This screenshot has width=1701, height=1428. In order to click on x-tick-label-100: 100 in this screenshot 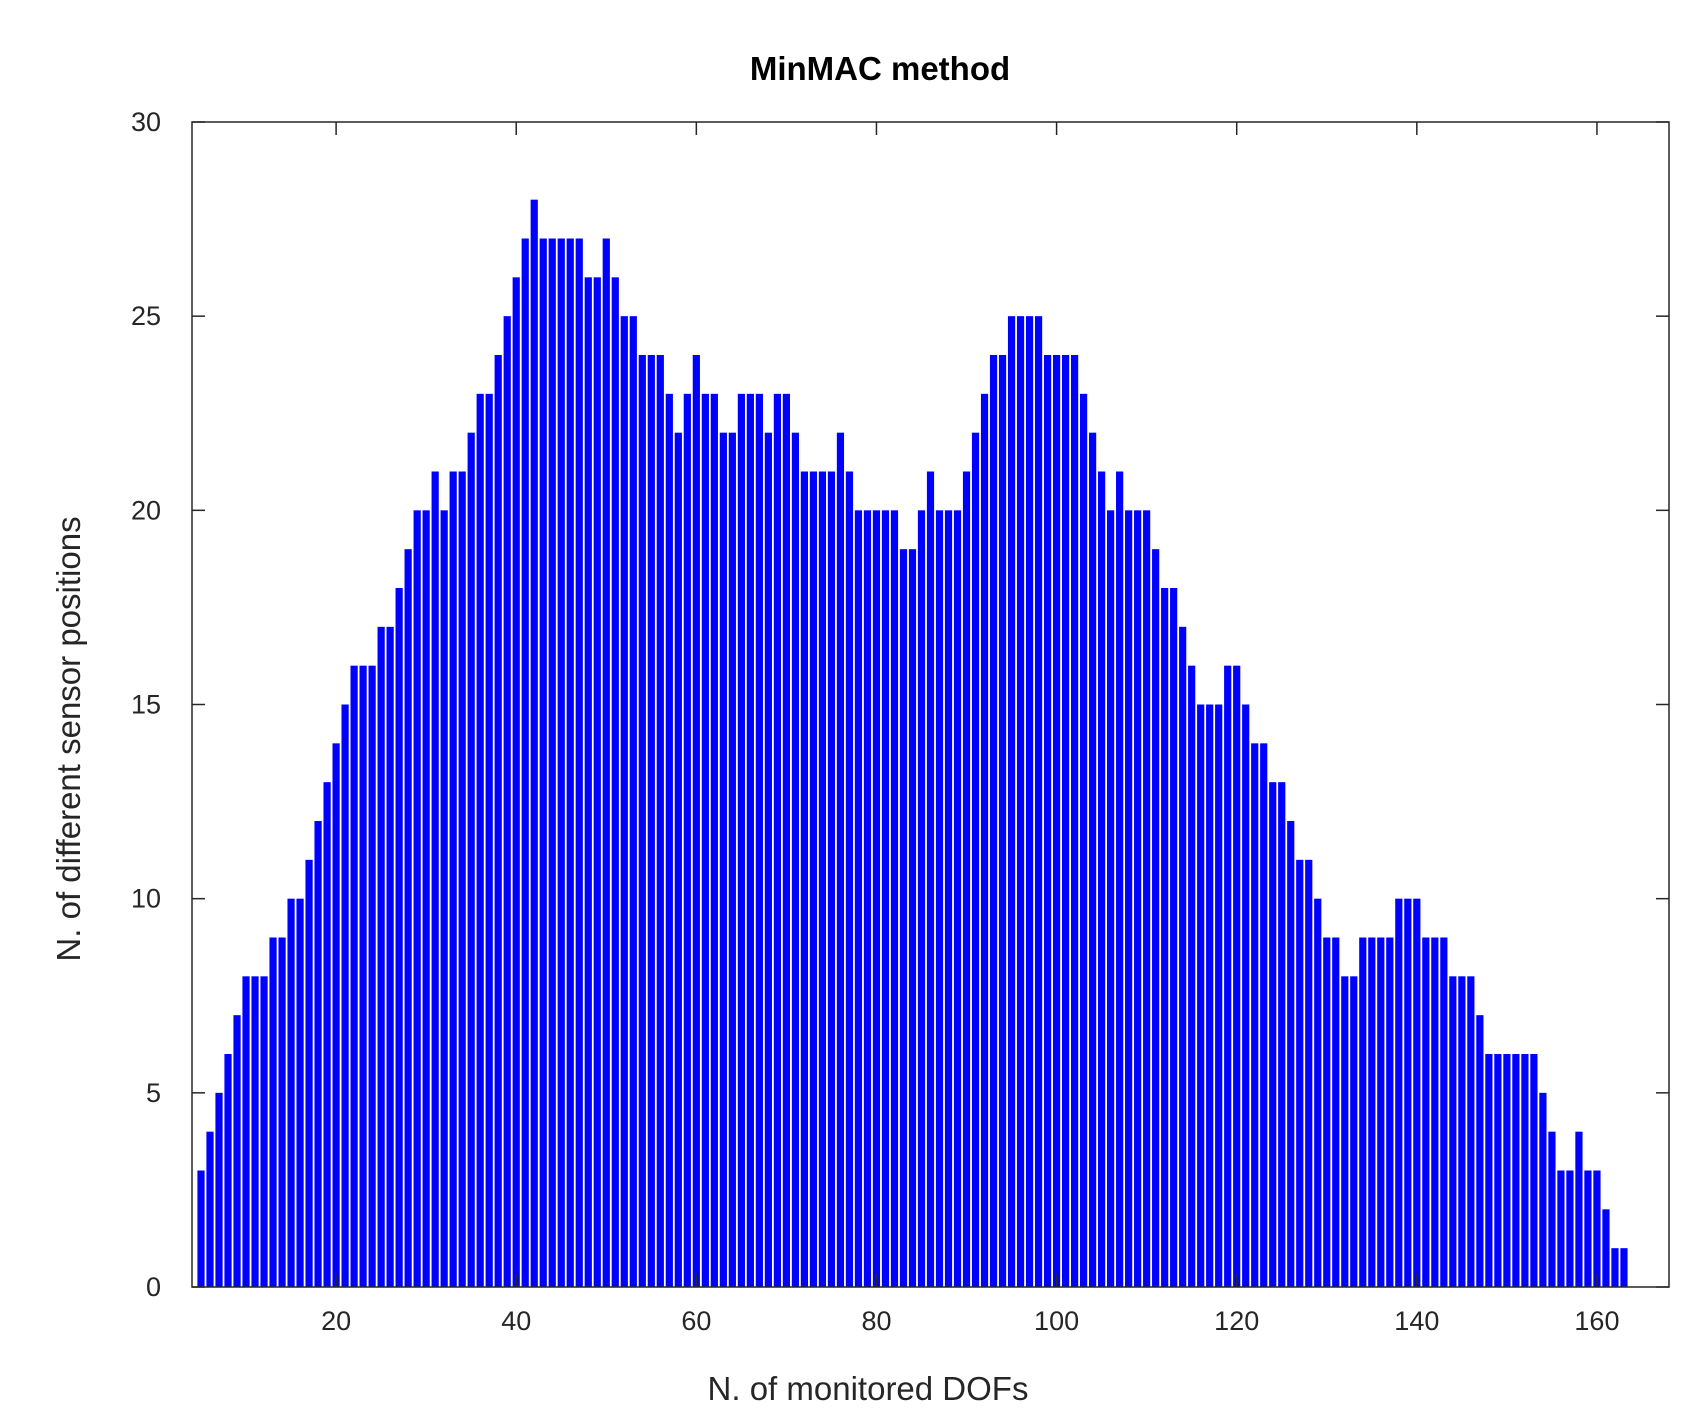, I will do `click(1056, 1321)`.